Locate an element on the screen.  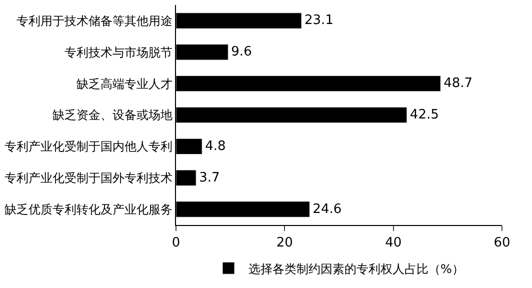
y-tick-label: 专利产业化受制于国内他人专利 is located at coordinates (88, 147).